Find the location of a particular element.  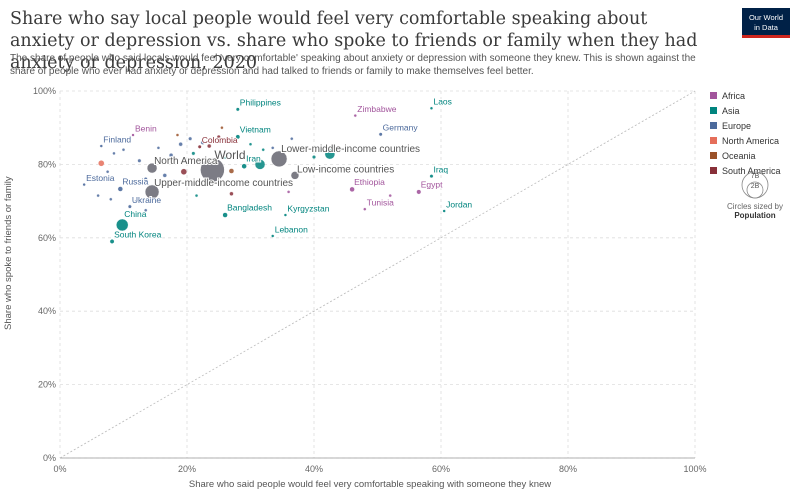

legend-item-africa: Africa is located at coordinates (745, 95).